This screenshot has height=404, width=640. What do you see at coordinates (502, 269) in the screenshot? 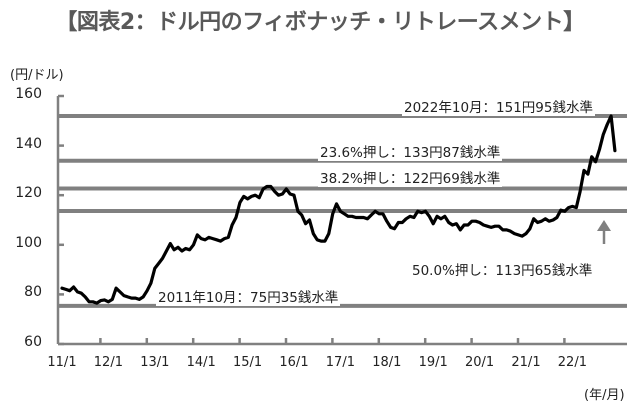
I see `annotation-50-0: 50.0%押し：113円65銭水準` at bounding box center [502, 269].